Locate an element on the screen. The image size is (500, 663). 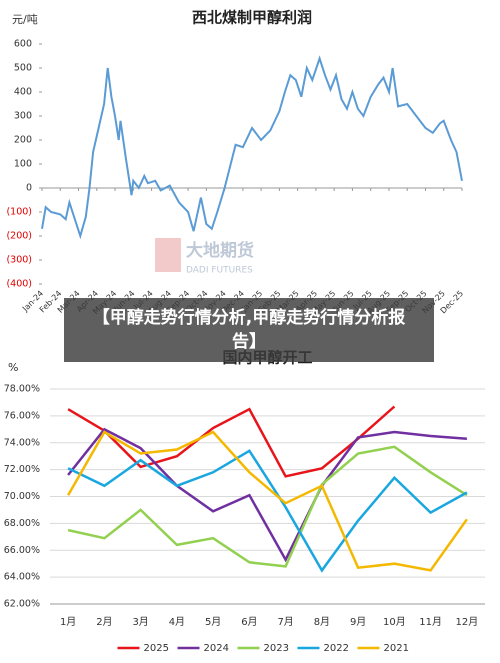
banner: 【甲醇走势行情分析,甲醇走势行情分析报告】 is located at coordinates (249, 330).